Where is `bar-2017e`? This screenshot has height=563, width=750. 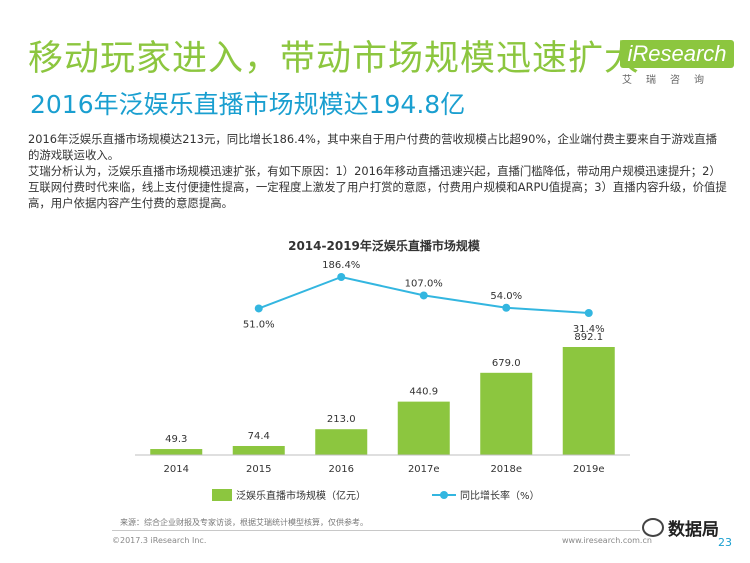 bar-2017e is located at coordinates (423, 428).